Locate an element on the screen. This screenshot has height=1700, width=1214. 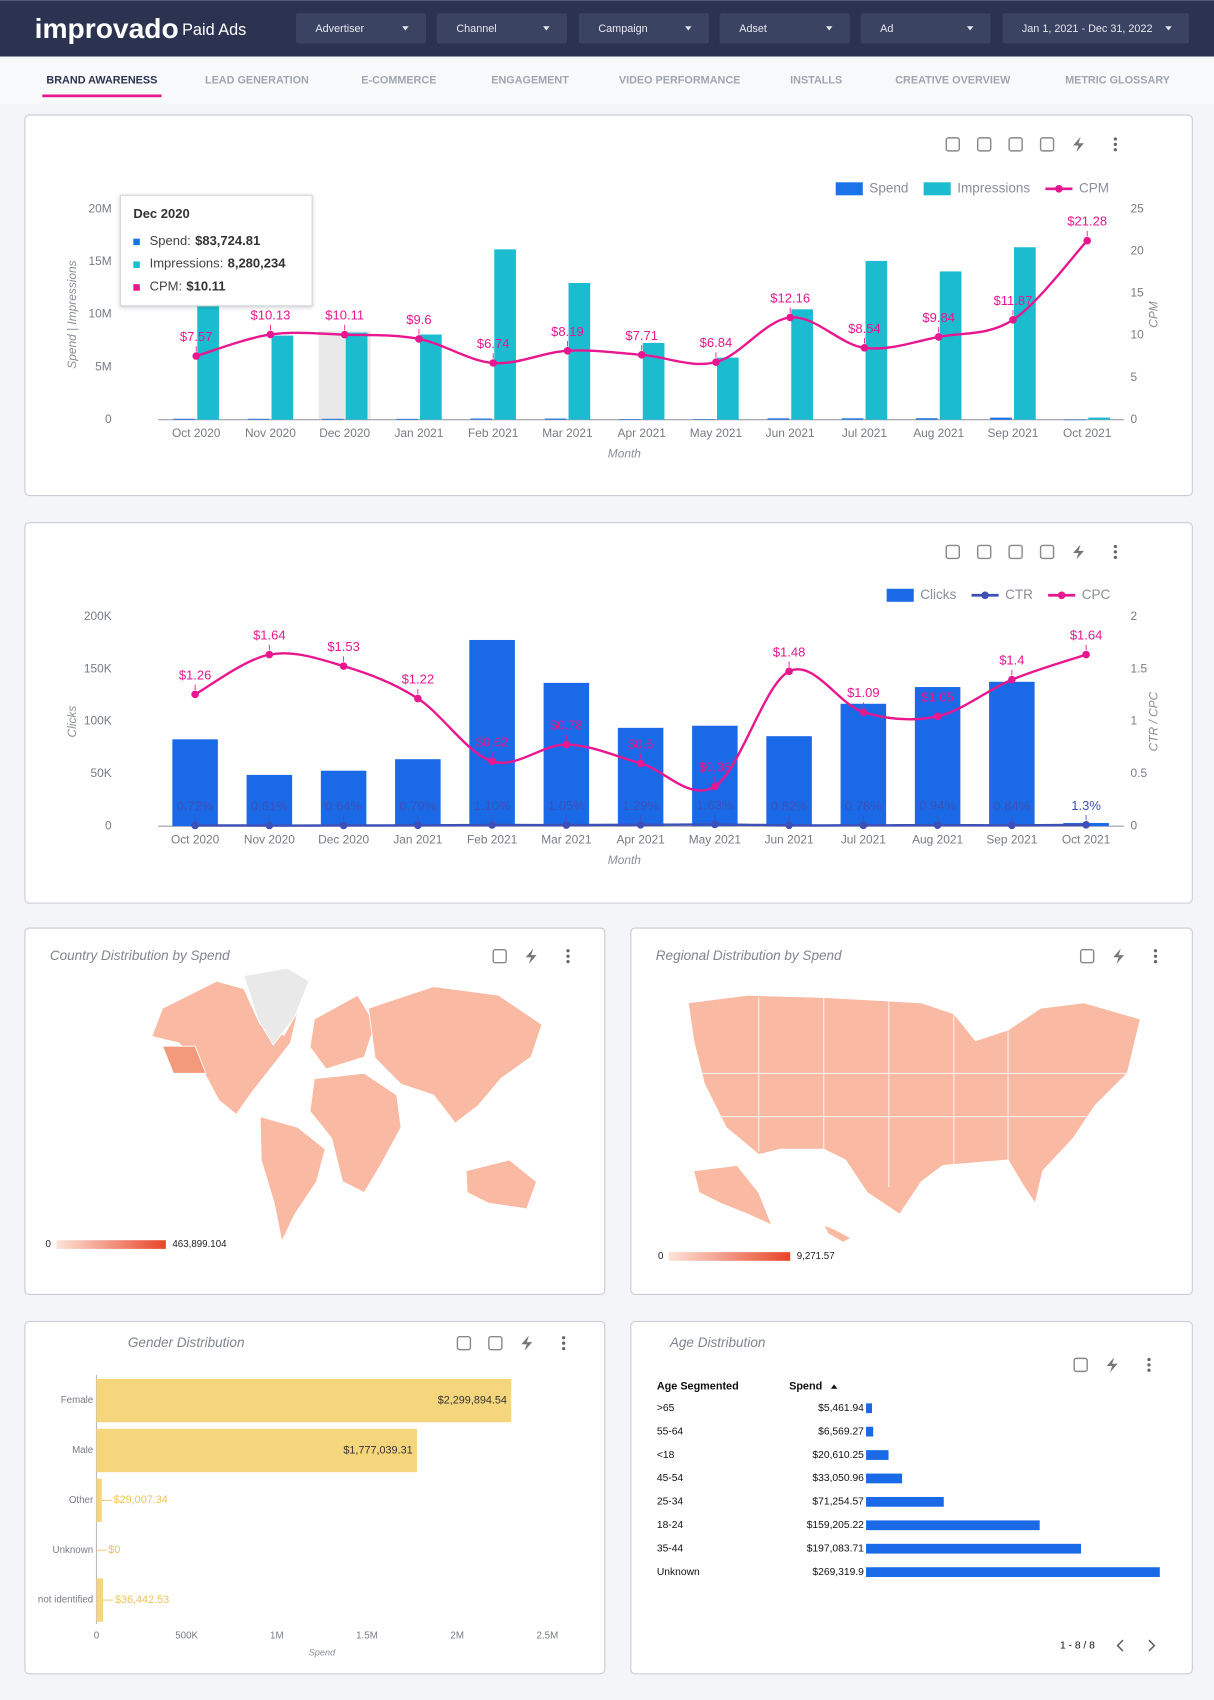
tab: INSTALLS is located at coordinates (816, 80).